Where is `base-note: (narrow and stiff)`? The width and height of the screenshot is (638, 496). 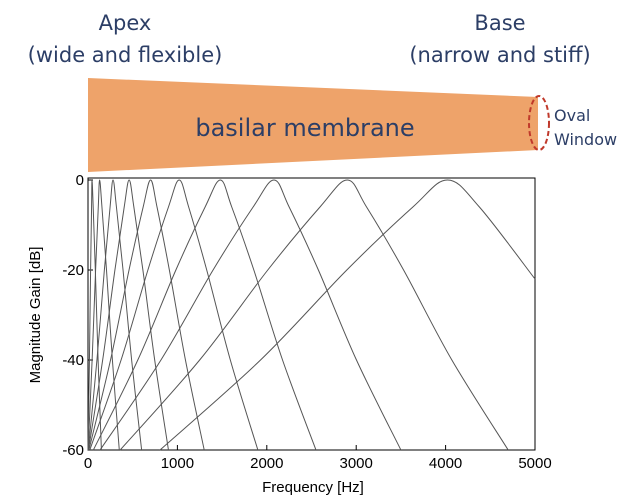
base-note: (narrow and stiff) is located at coordinates (499, 55).